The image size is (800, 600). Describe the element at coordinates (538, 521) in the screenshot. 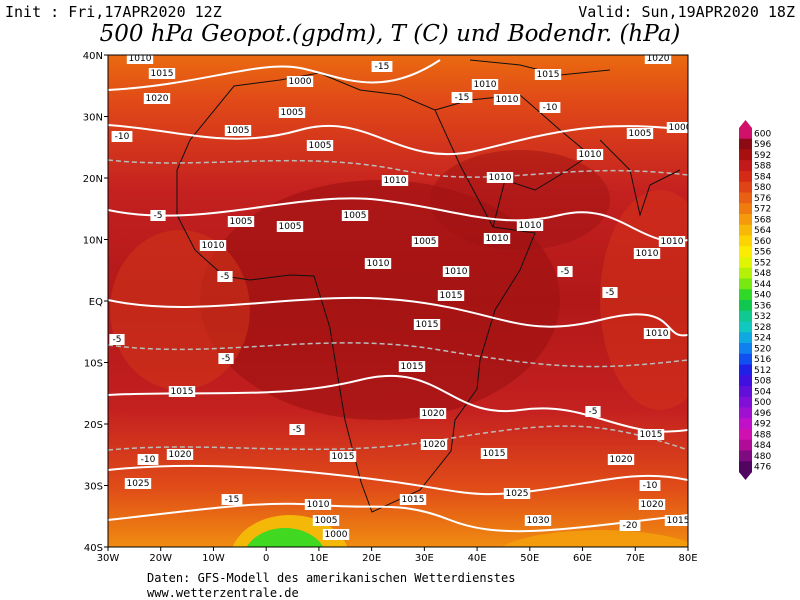

I see `contour-label: 1030` at that location.